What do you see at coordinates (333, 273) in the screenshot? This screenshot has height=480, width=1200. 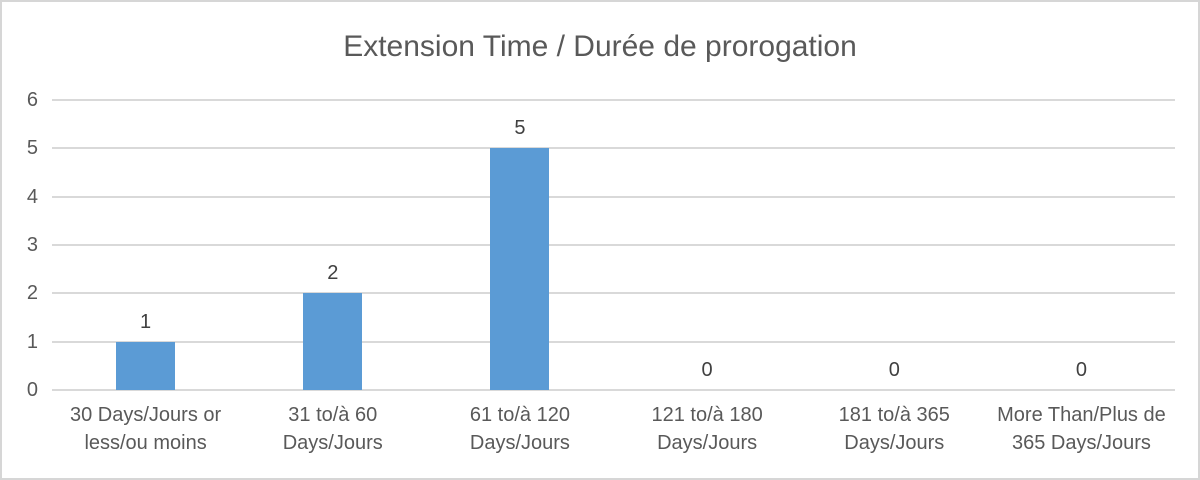 I see `data-label: 2` at bounding box center [333, 273].